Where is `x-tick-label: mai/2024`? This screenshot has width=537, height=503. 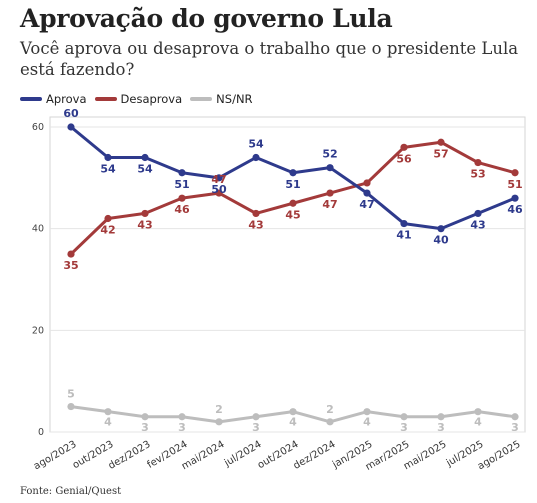
x-tick-label: mai/2024 is located at coordinates (203, 455).